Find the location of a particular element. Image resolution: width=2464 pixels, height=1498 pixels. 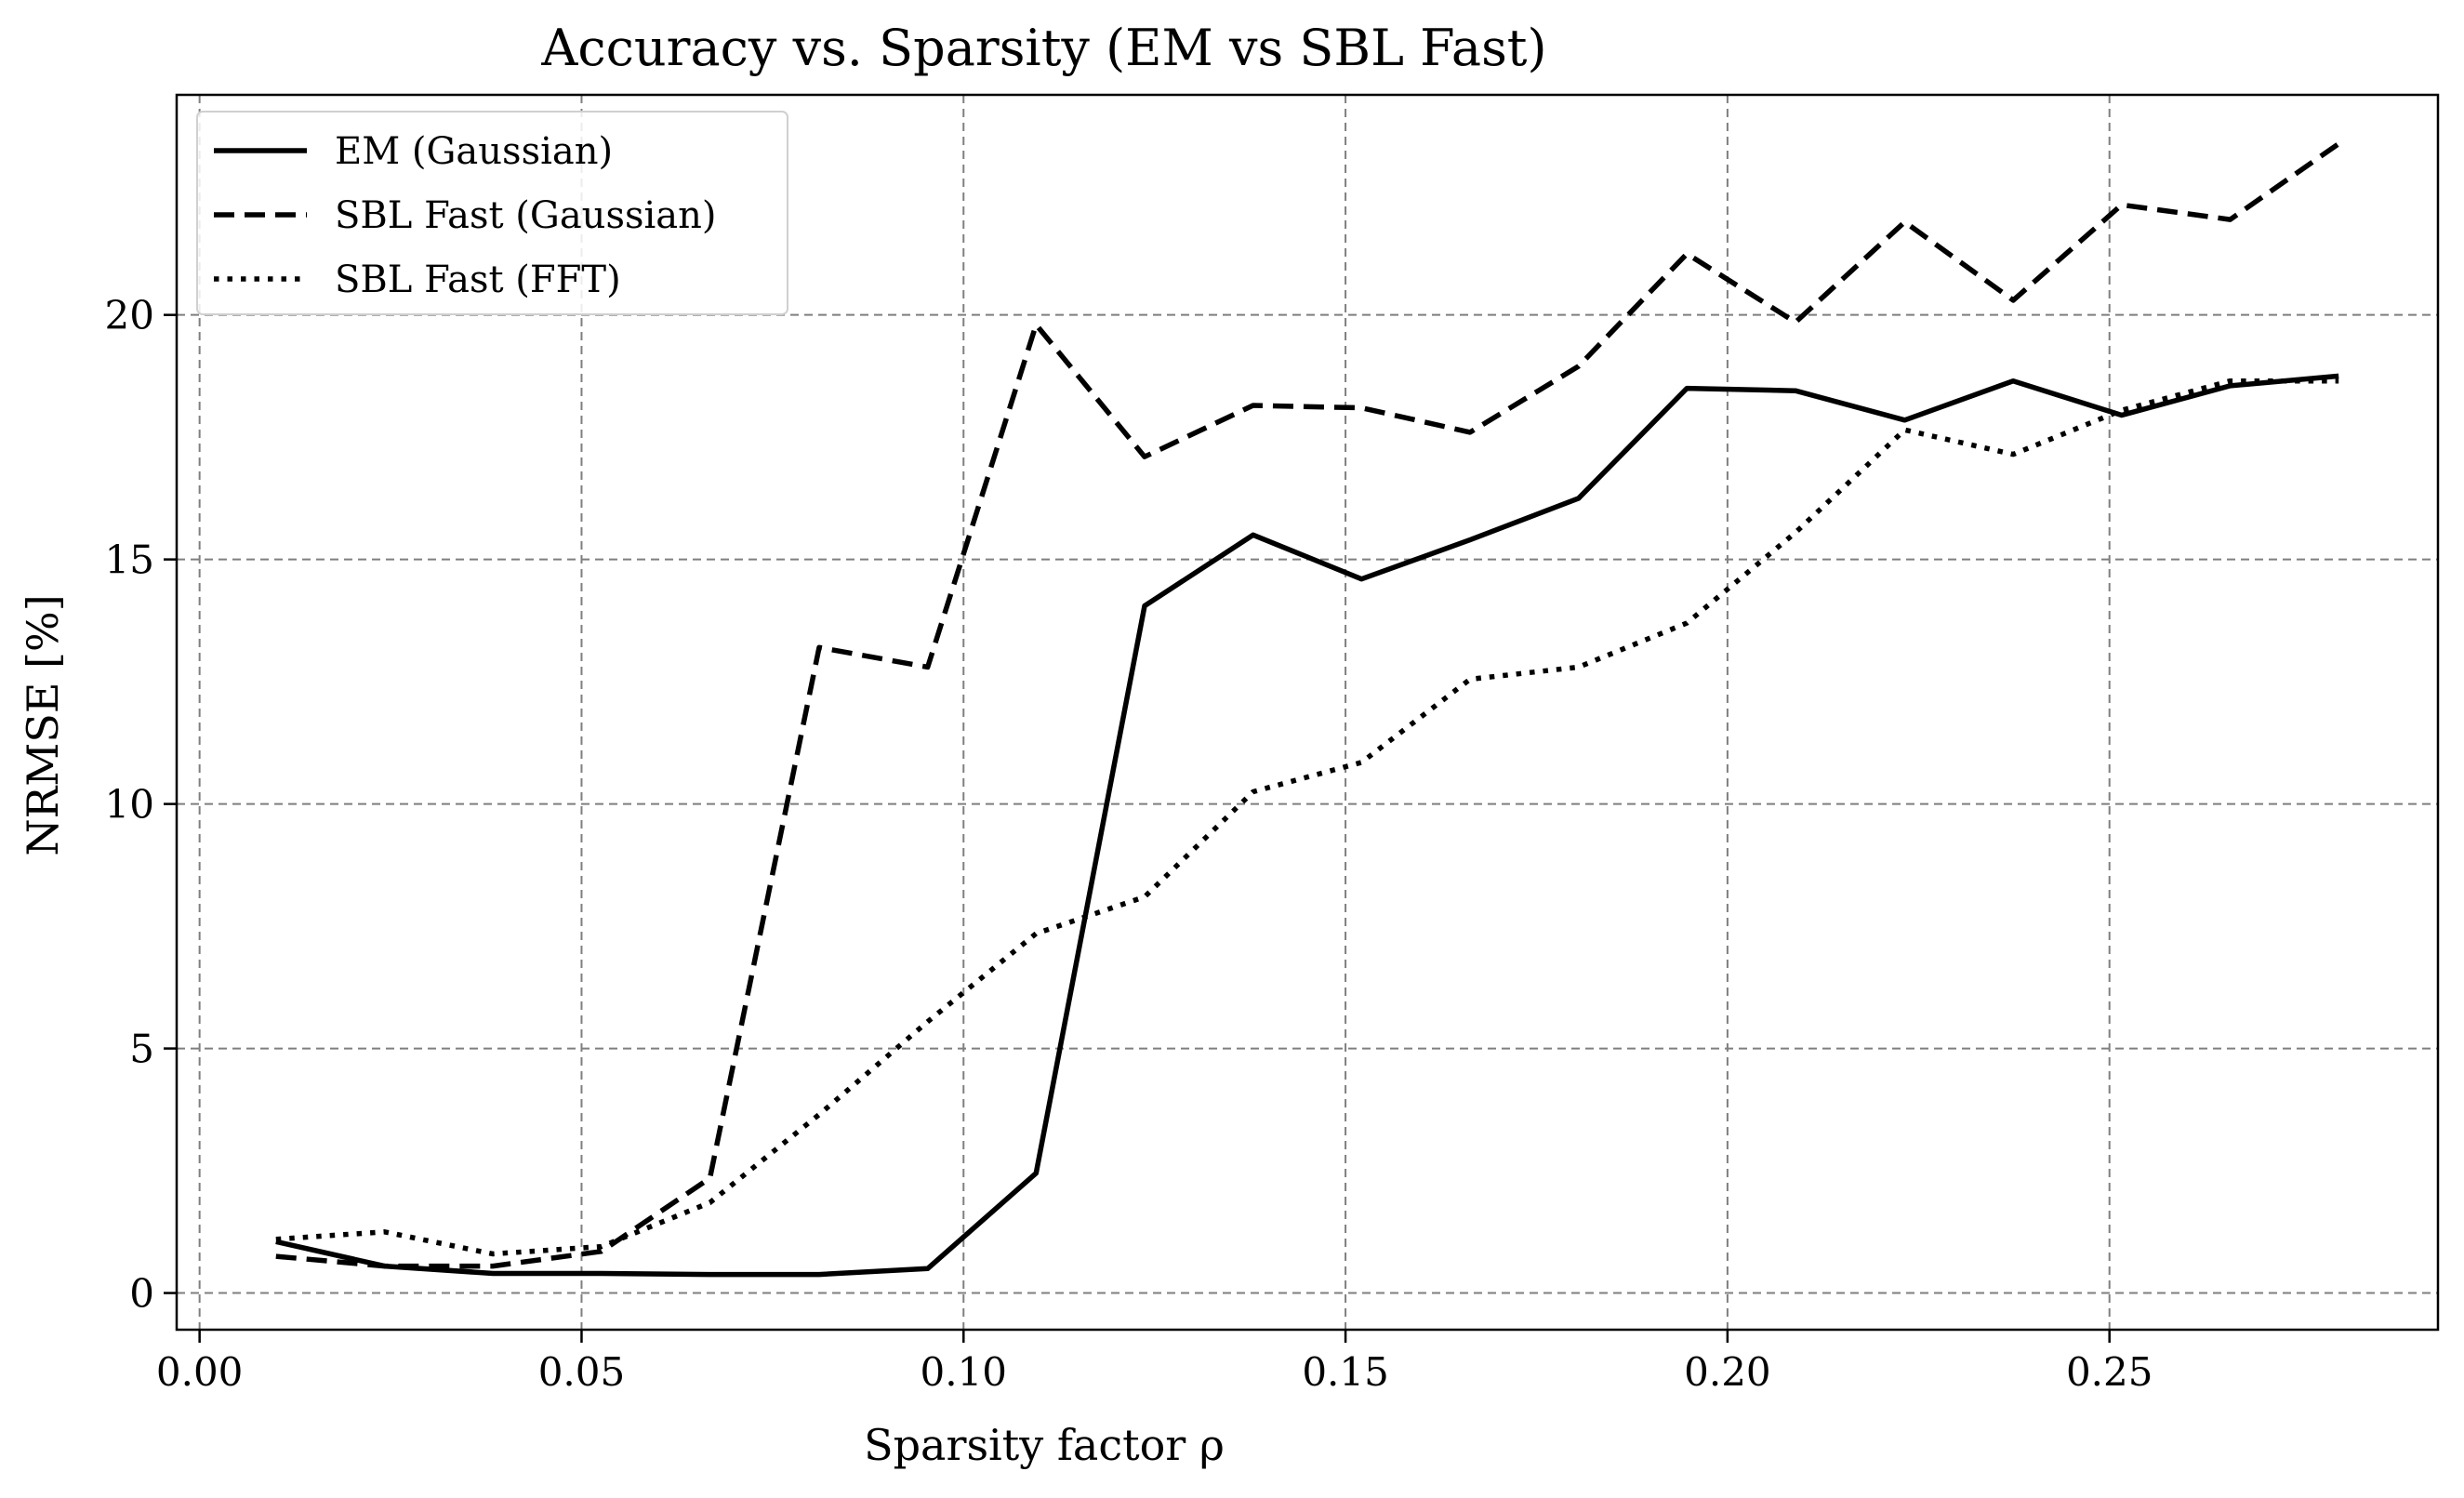

x-axis-label: Sparsity factor ρ is located at coordinates (1044, 1445).